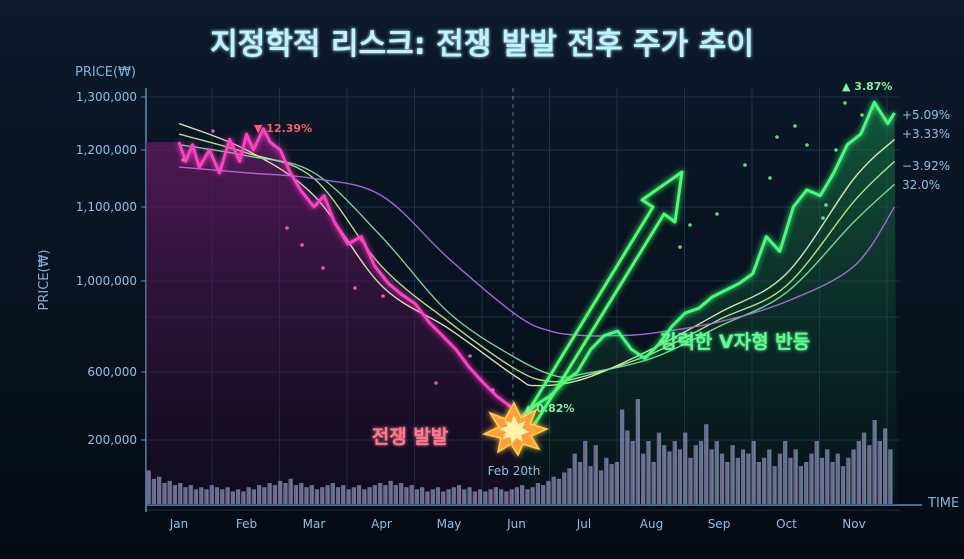 Image resolution: width=964 pixels, height=559 pixels. Describe the element at coordinates (921, 185) in the screenshot. I see `end-label: 32.0%` at that location.